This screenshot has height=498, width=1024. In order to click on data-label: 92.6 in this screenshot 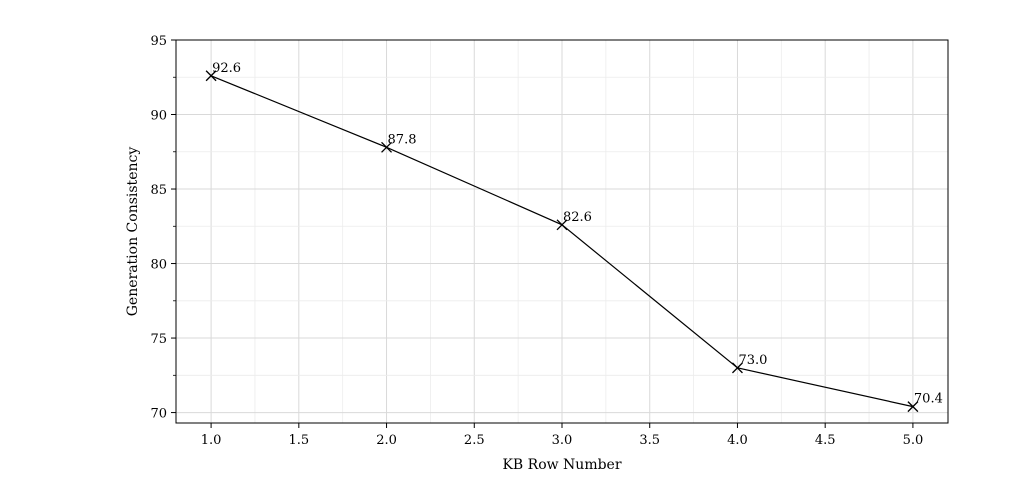, I will do `click(226, 68)`.